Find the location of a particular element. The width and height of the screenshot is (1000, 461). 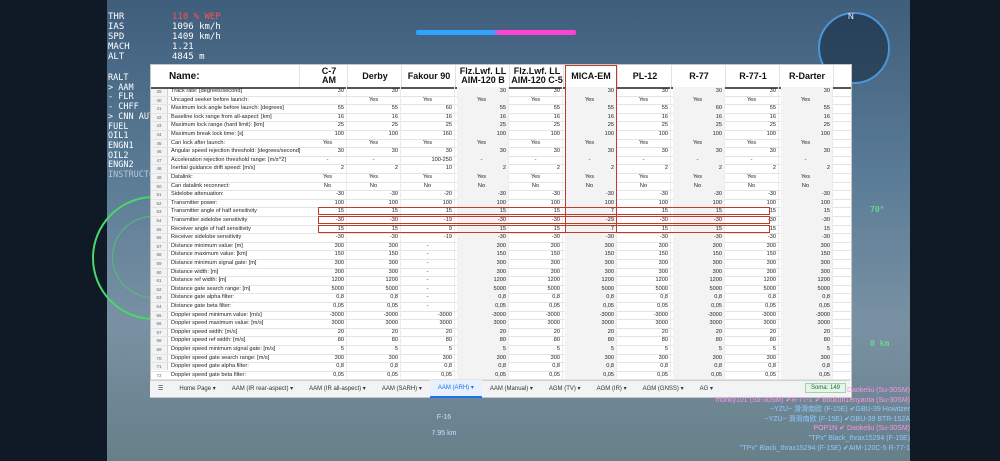

table-cell is located at coordinates (329, 100).